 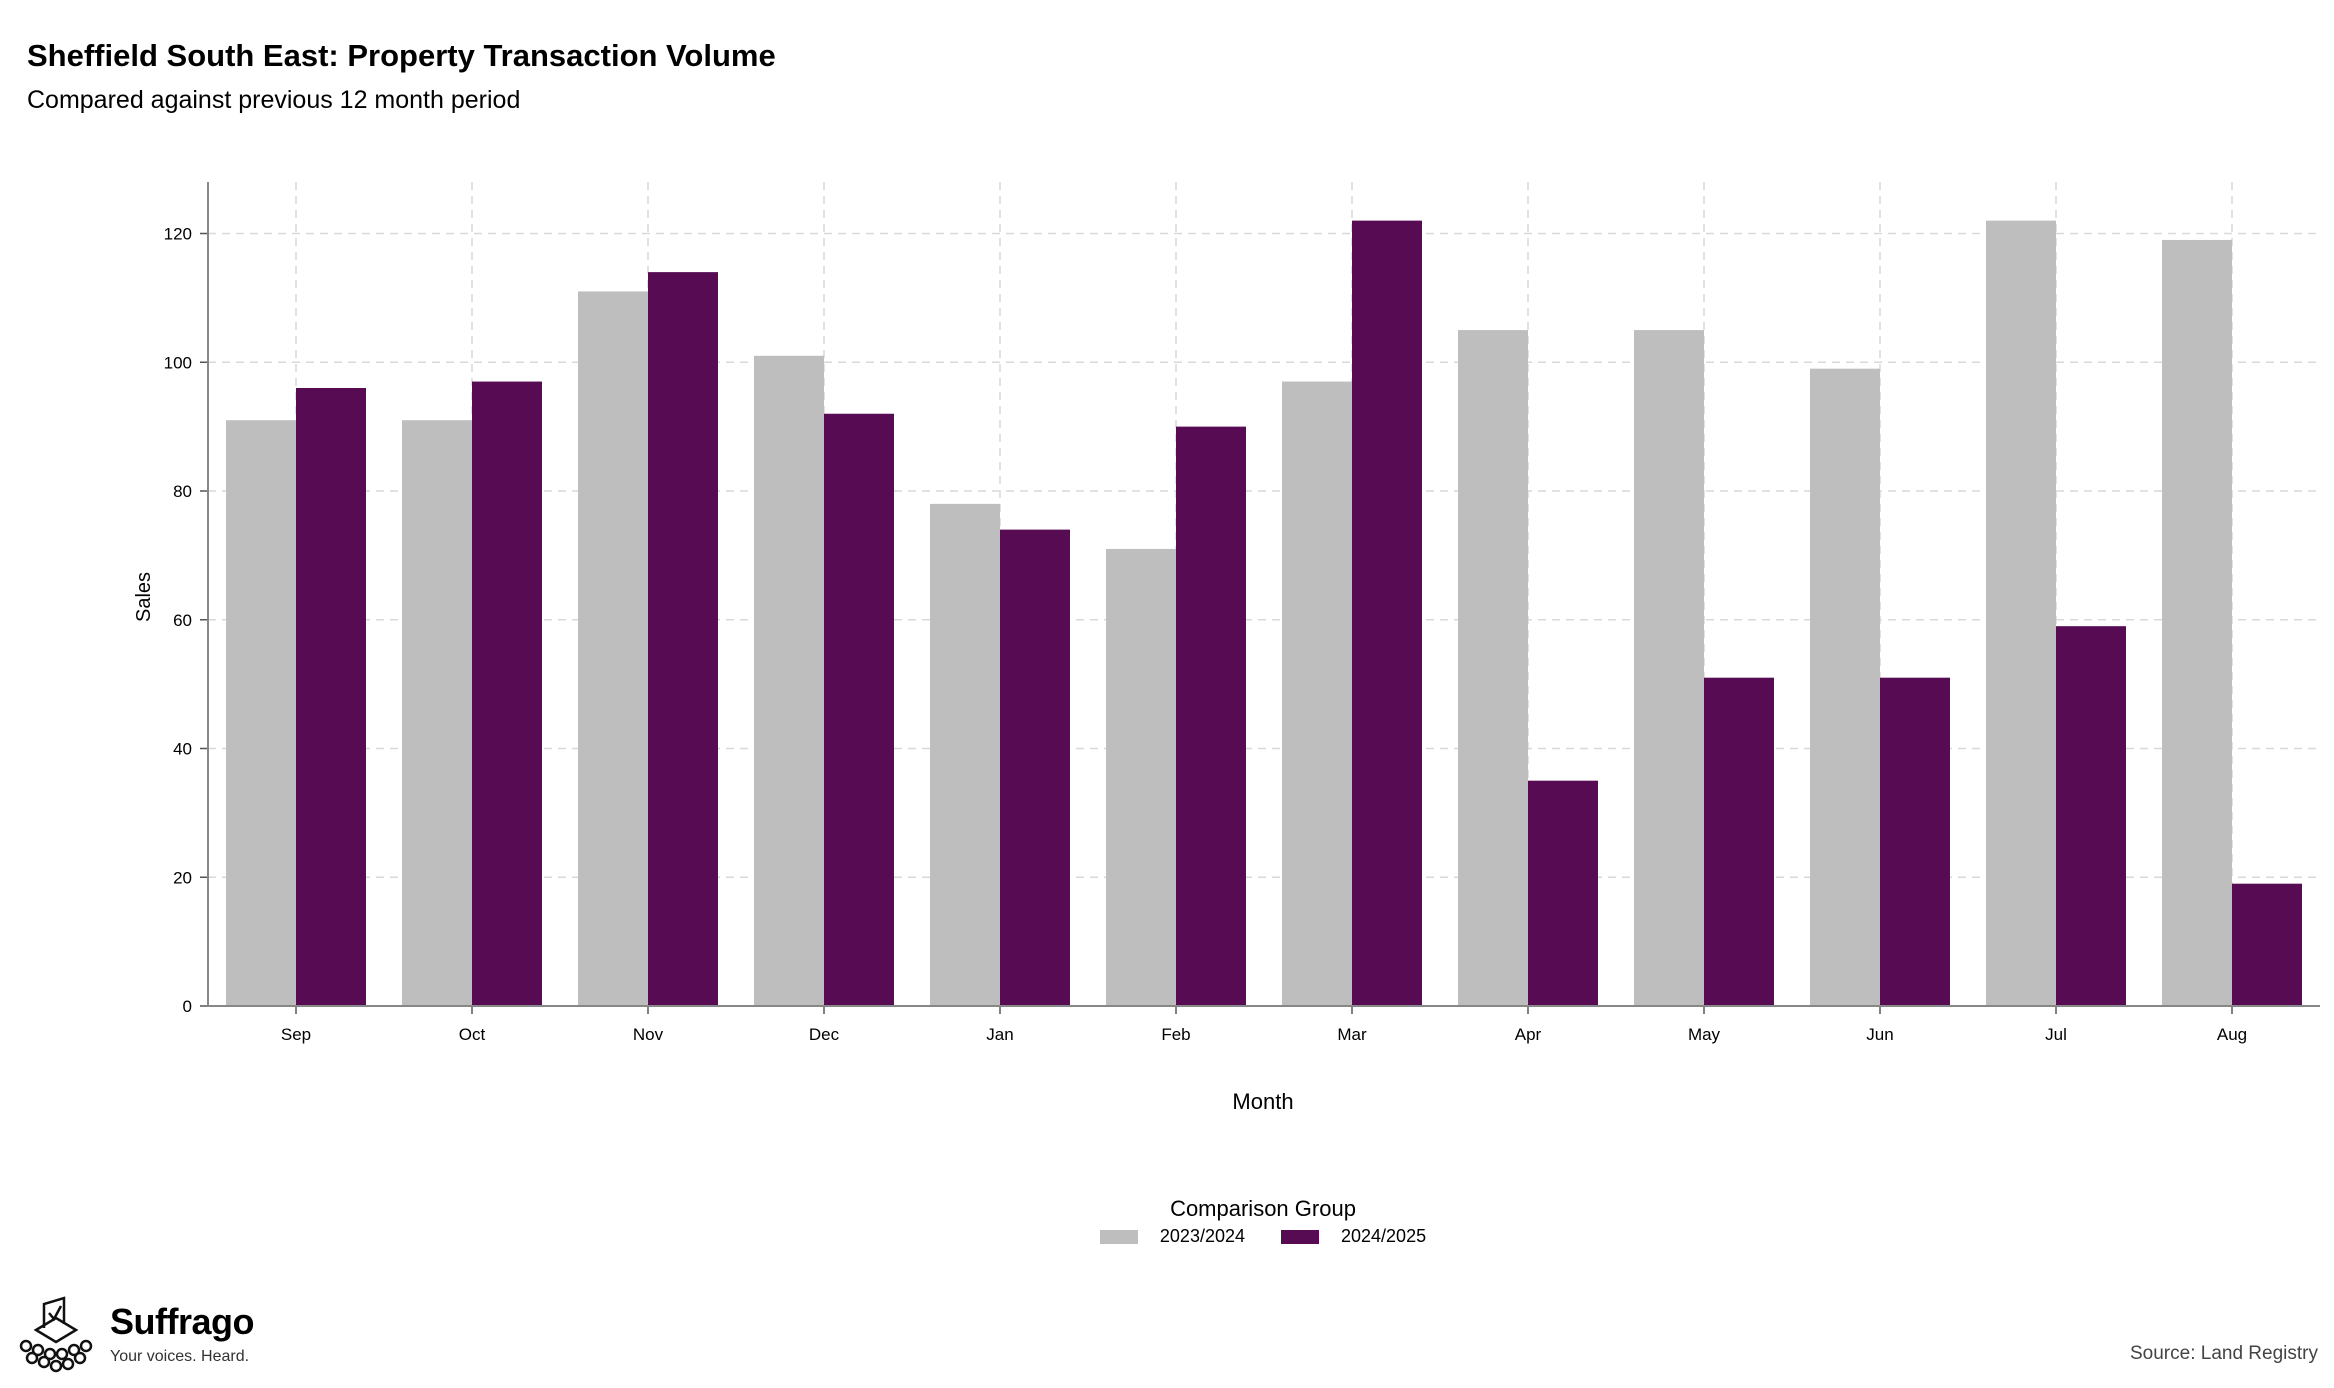 What do you see at coordinates (182, 491) in the screenshot?
I see `y-tick-label: 80` at bounding box center [182, 491].